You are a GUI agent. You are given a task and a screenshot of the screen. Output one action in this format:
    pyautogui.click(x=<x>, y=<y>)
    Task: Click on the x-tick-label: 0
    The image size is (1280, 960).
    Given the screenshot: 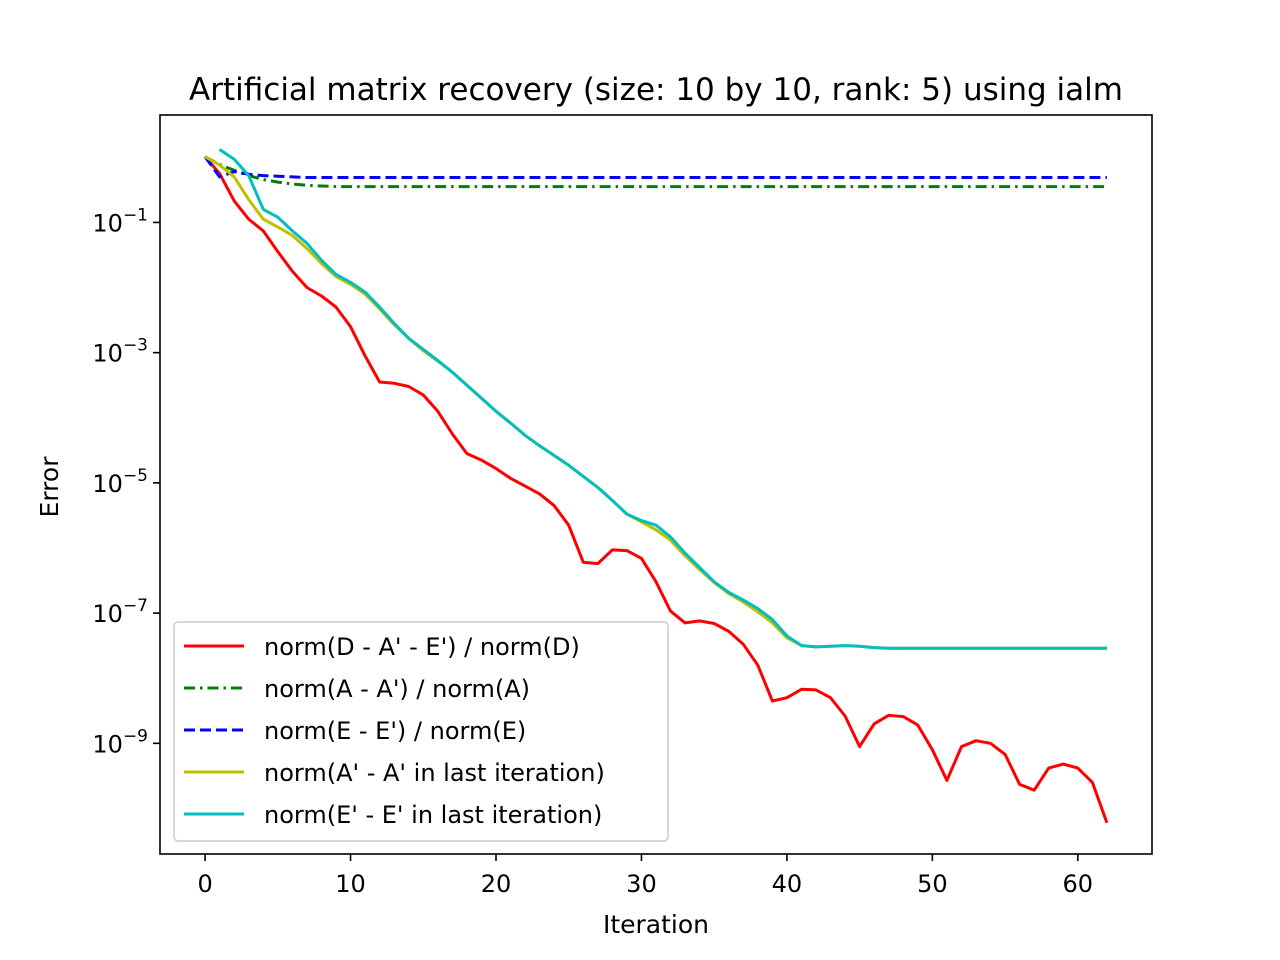 What is the action you would take?
    pyautogui.click(x=204, y=884)
    